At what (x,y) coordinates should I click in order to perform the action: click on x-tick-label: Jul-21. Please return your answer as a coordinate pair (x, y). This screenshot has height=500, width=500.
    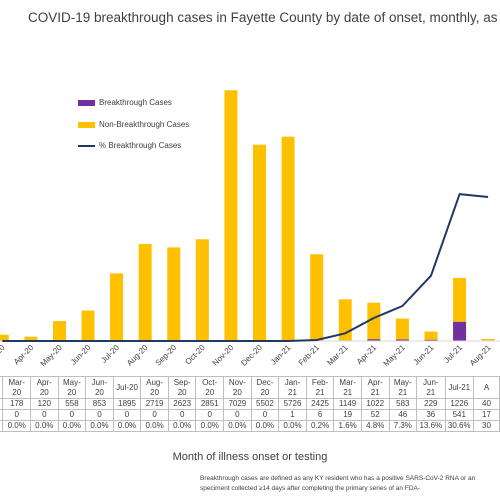
    Looking at the image, I should click on (453, 354).